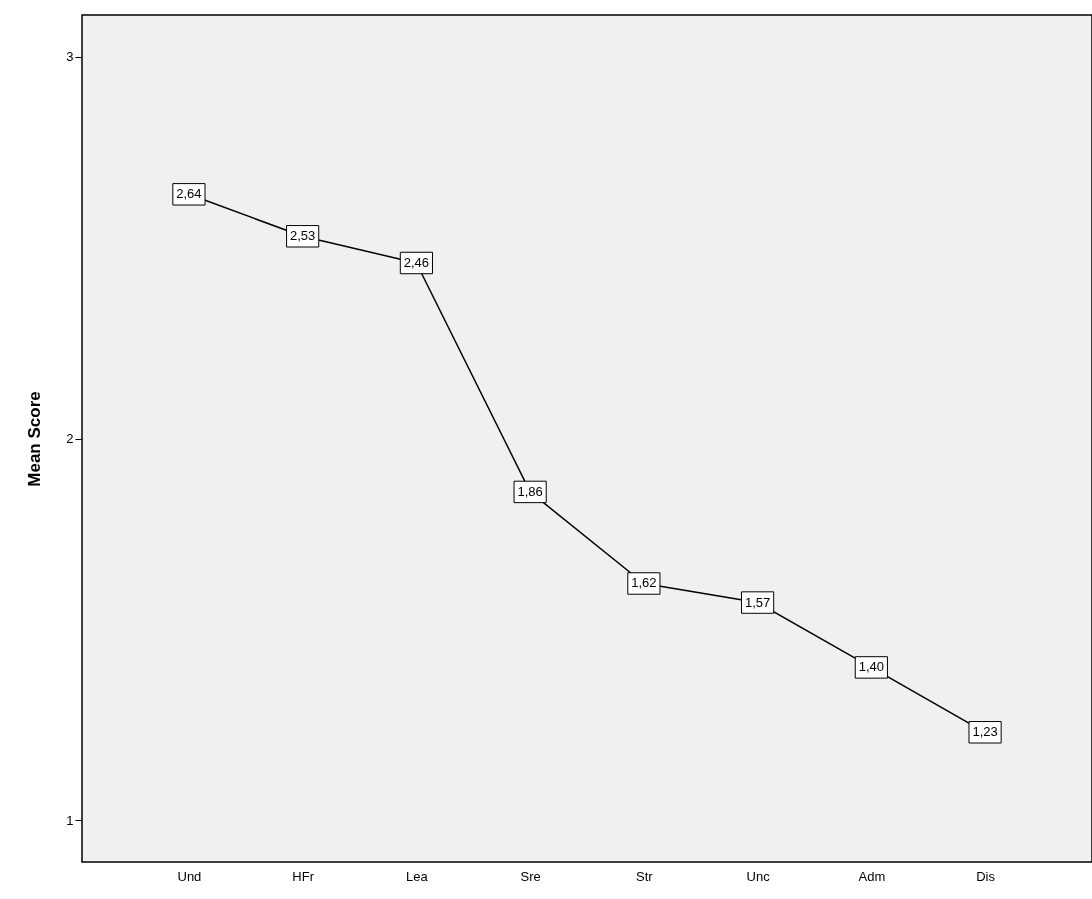 Image resolution: width=1092 pixels, height=899 pixels. Describe the element at coordinates (986, 876) in the screenshot. I see `x-tick-label: Dis` at that location.